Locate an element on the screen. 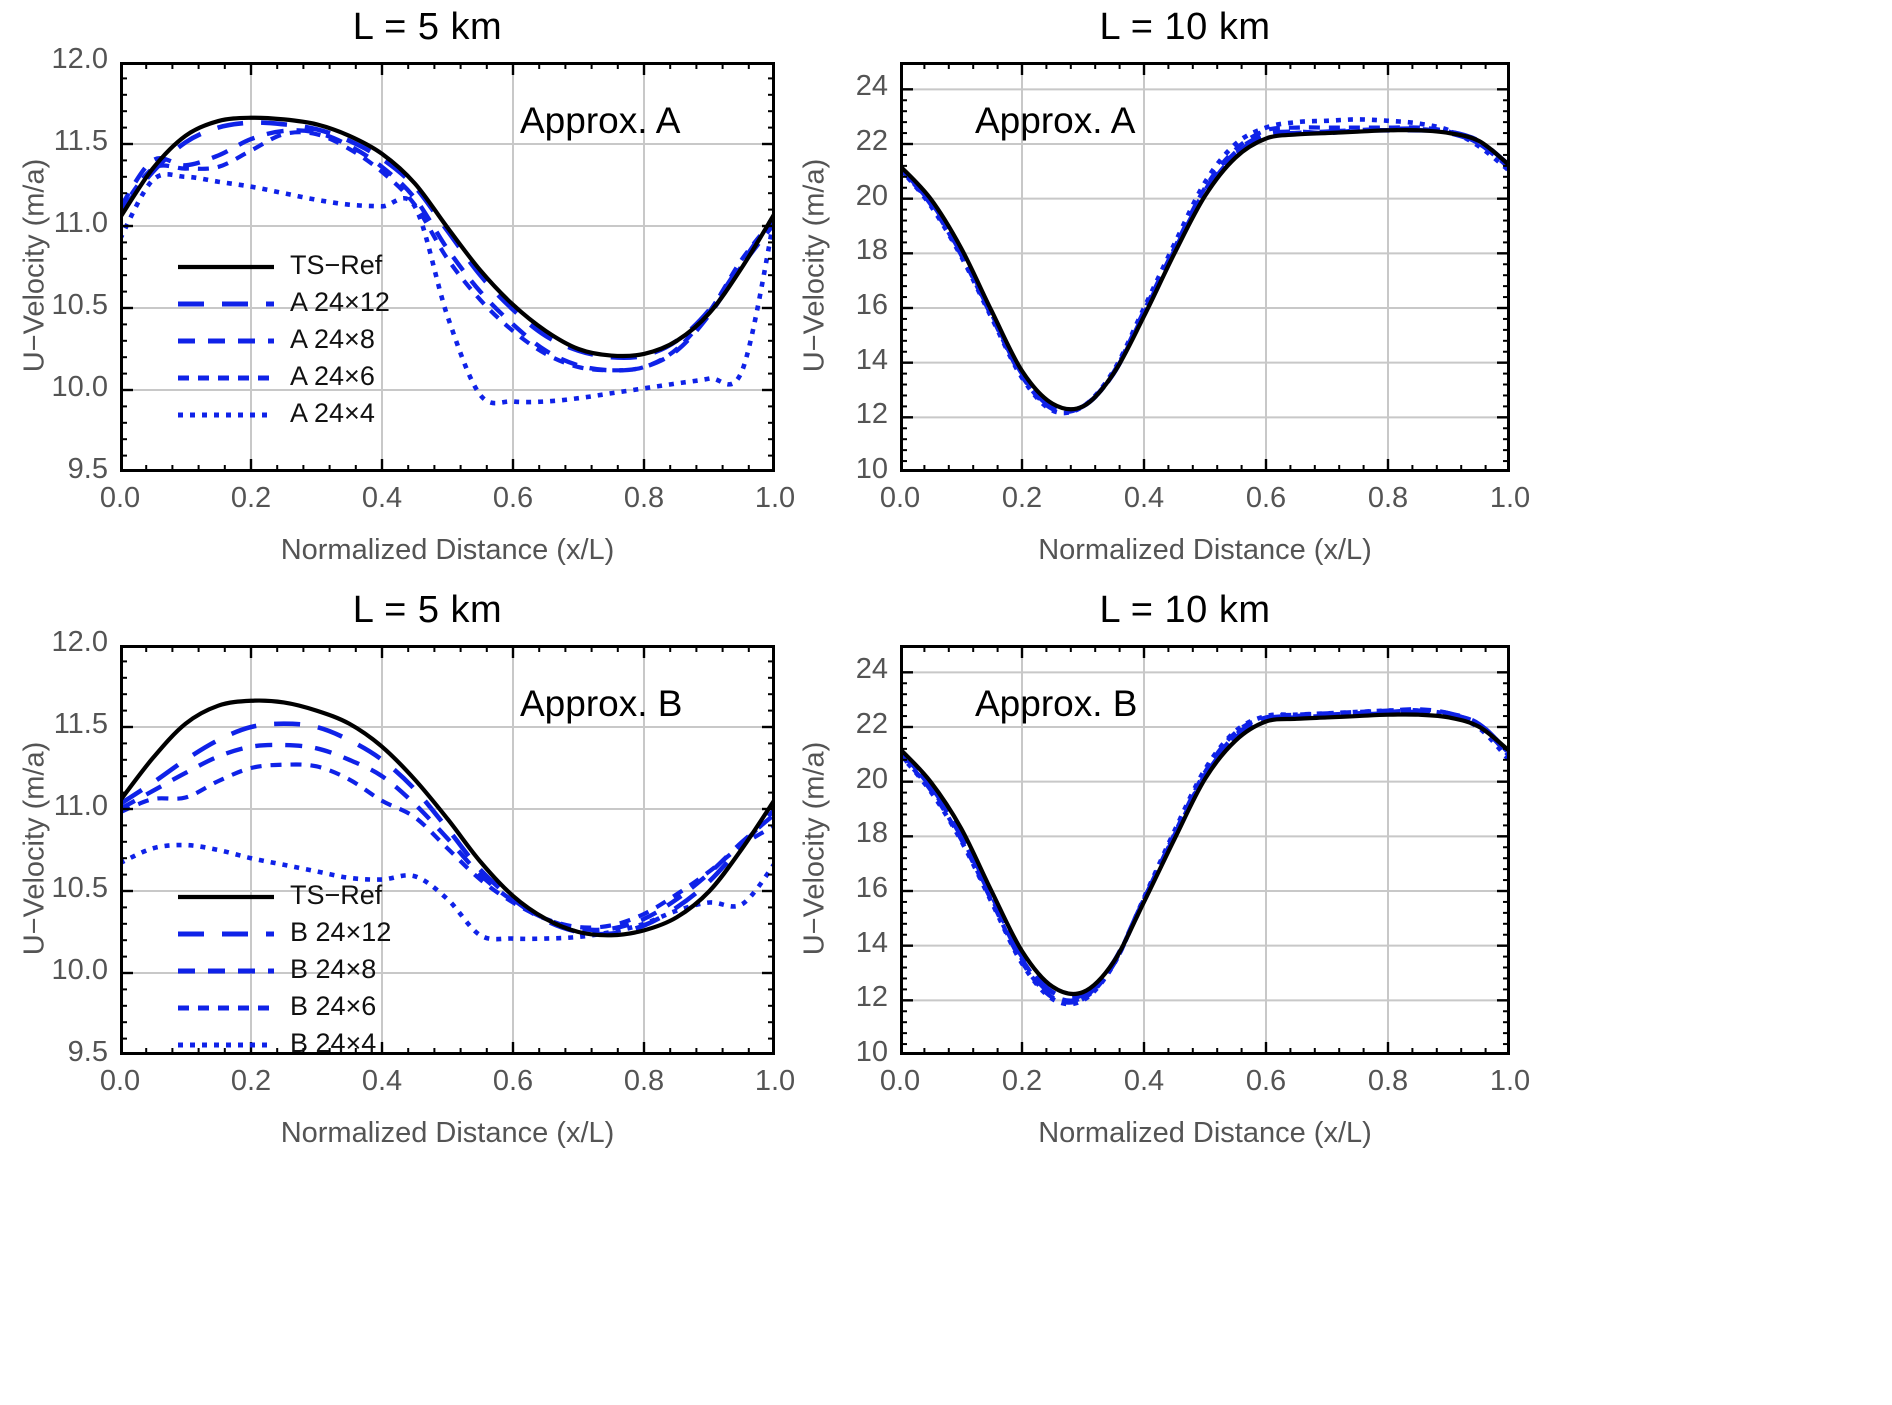  panel-title-top_right: L = 10 km is located at coordinates (1185, 27).